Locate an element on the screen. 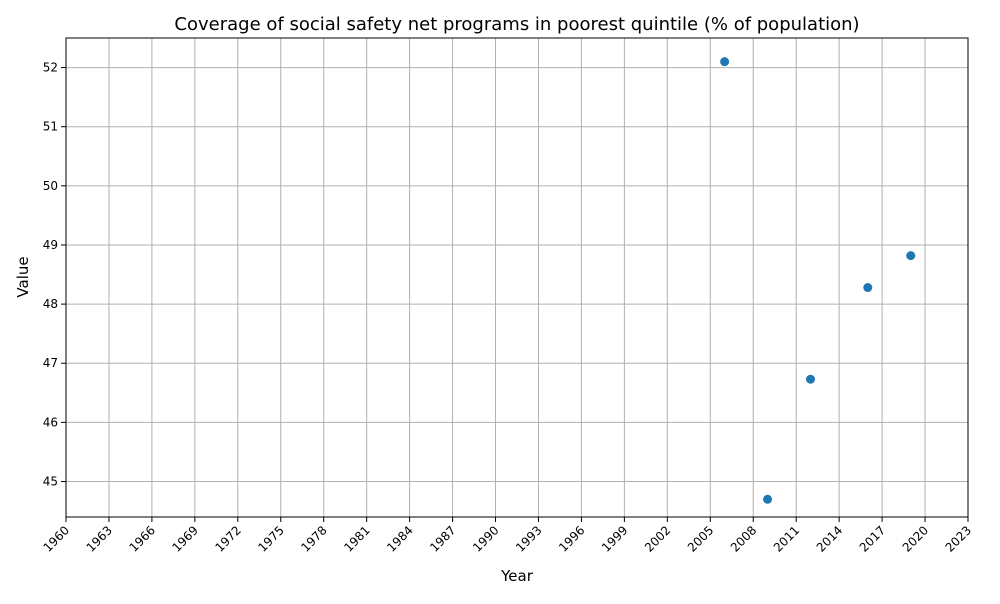 Image resolution: width=1000 pixels, height=604 pixels. x-tick-label: 1975 is located at coordinates (270, 538).